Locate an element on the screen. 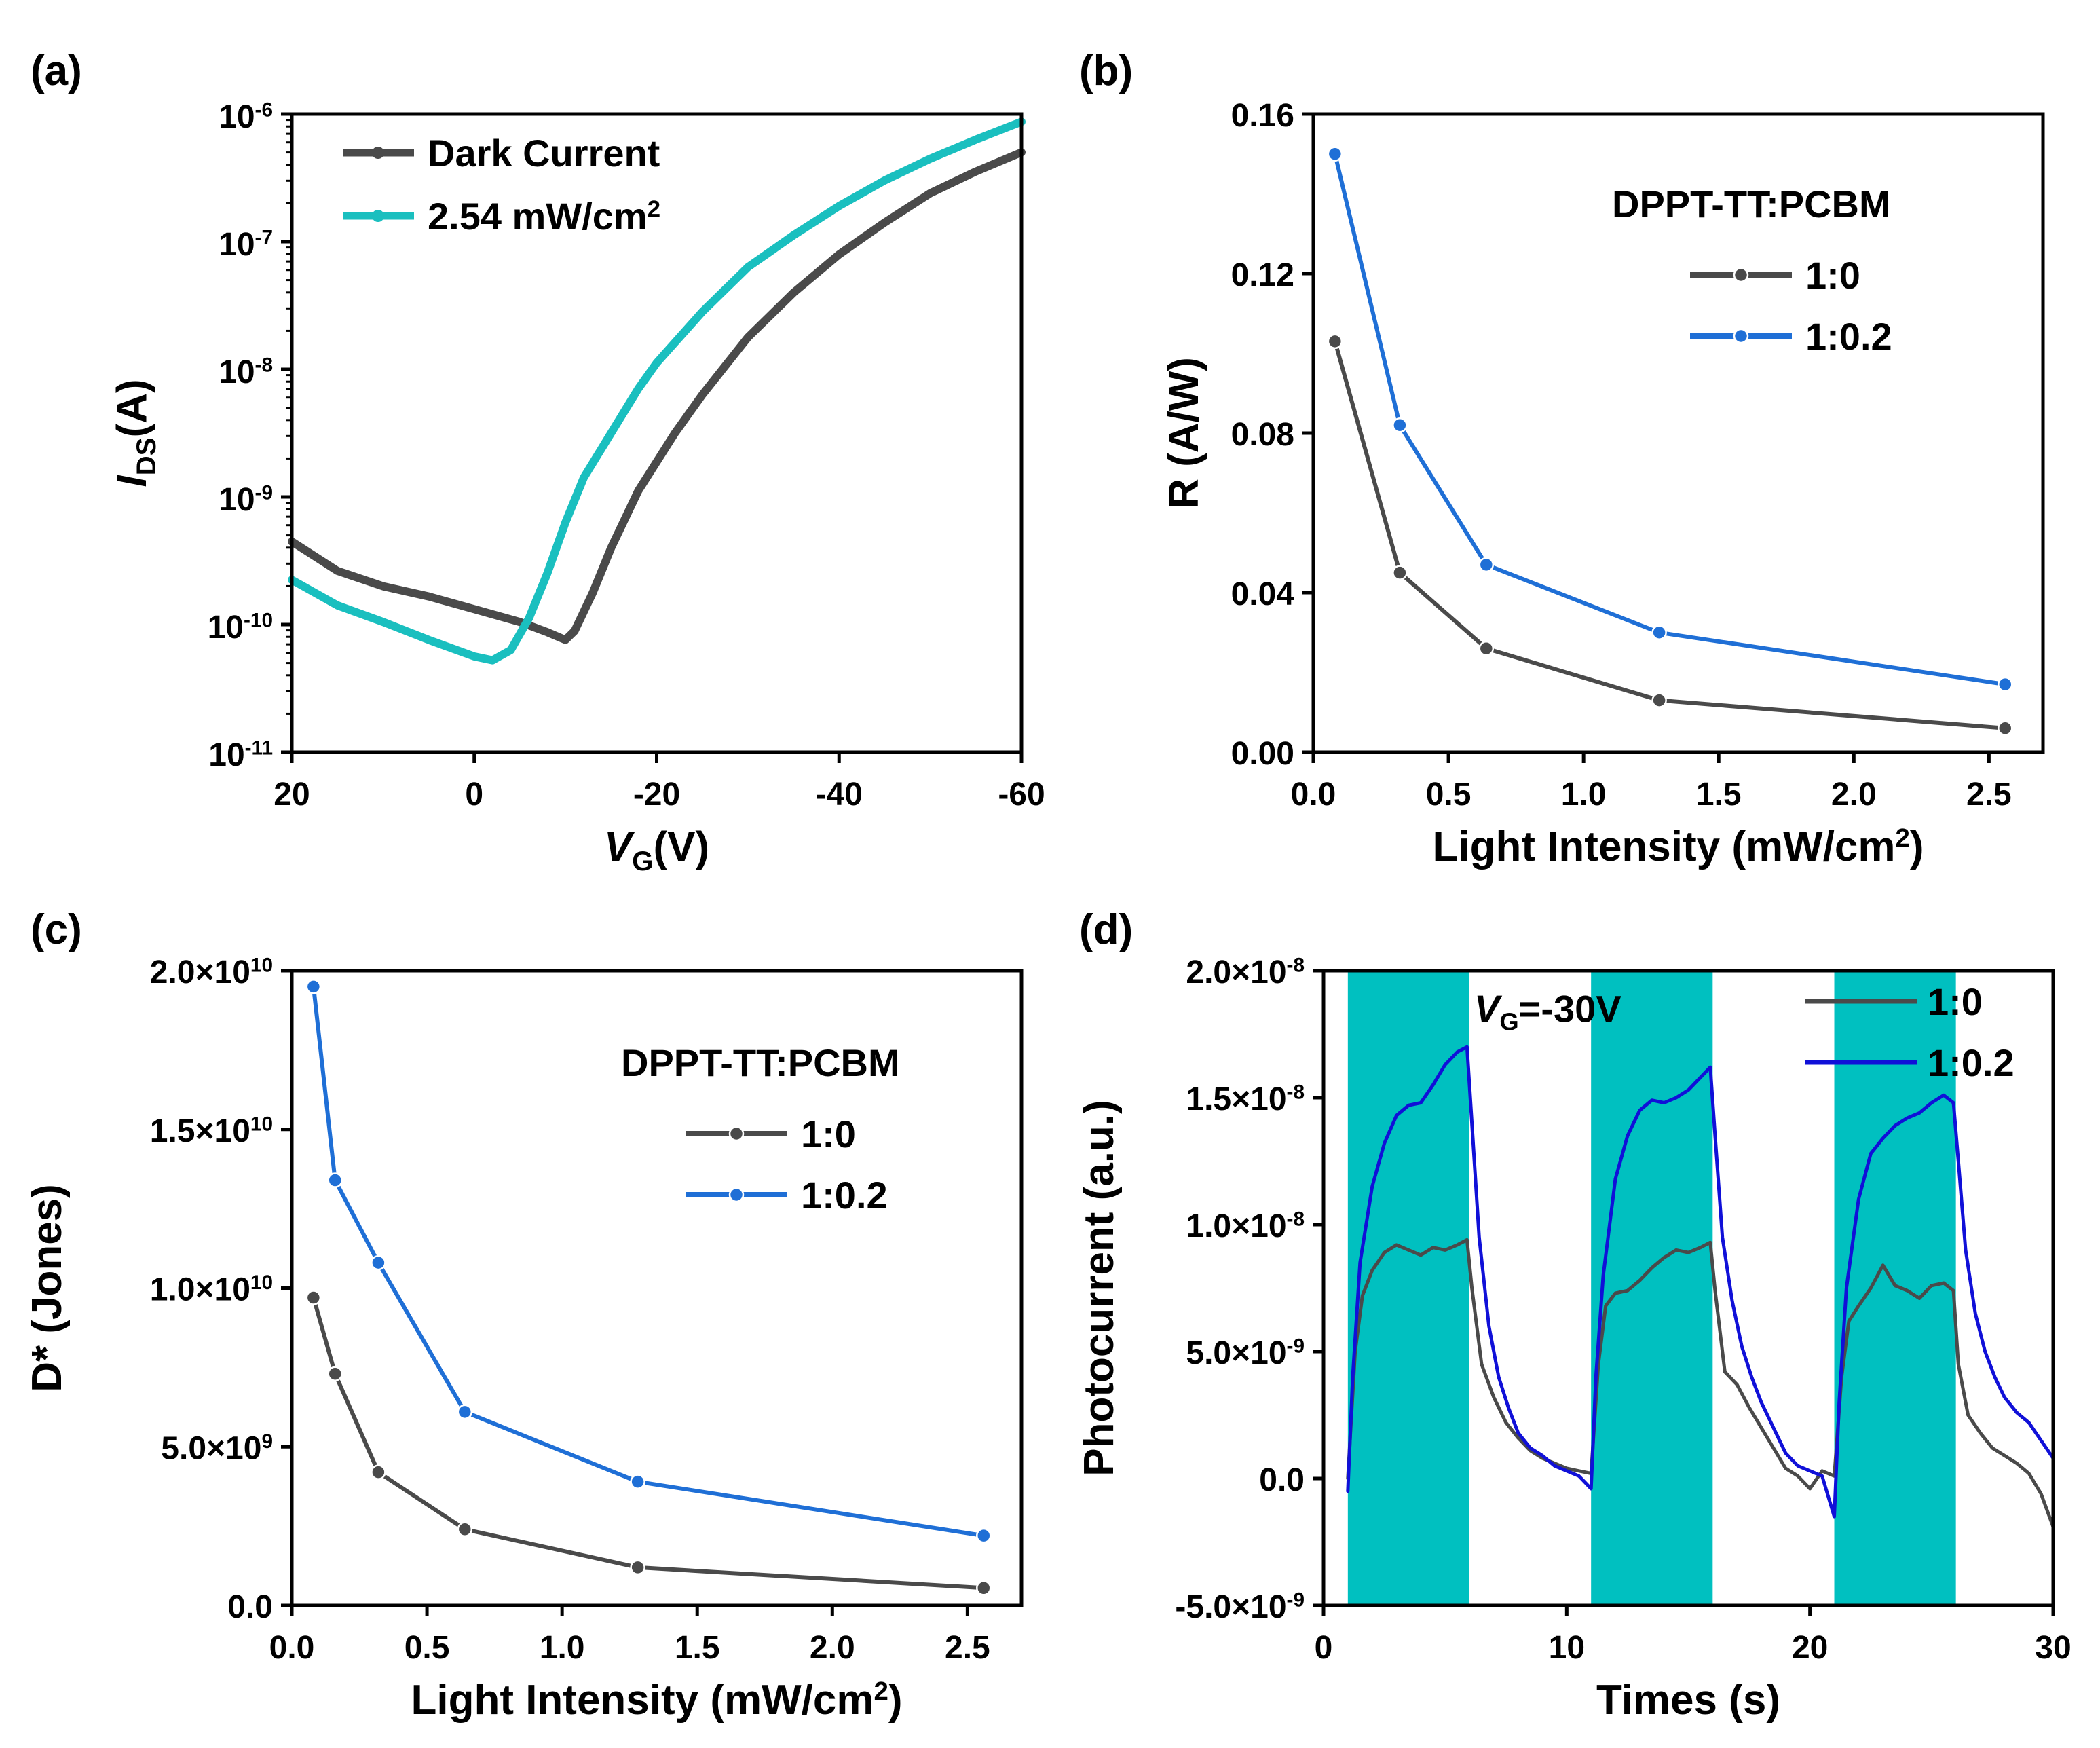 This screenshot has height=1748, width=2100. y-axis-label: Photocurrent (a.u.) is located at coordinates (1099, 1288).